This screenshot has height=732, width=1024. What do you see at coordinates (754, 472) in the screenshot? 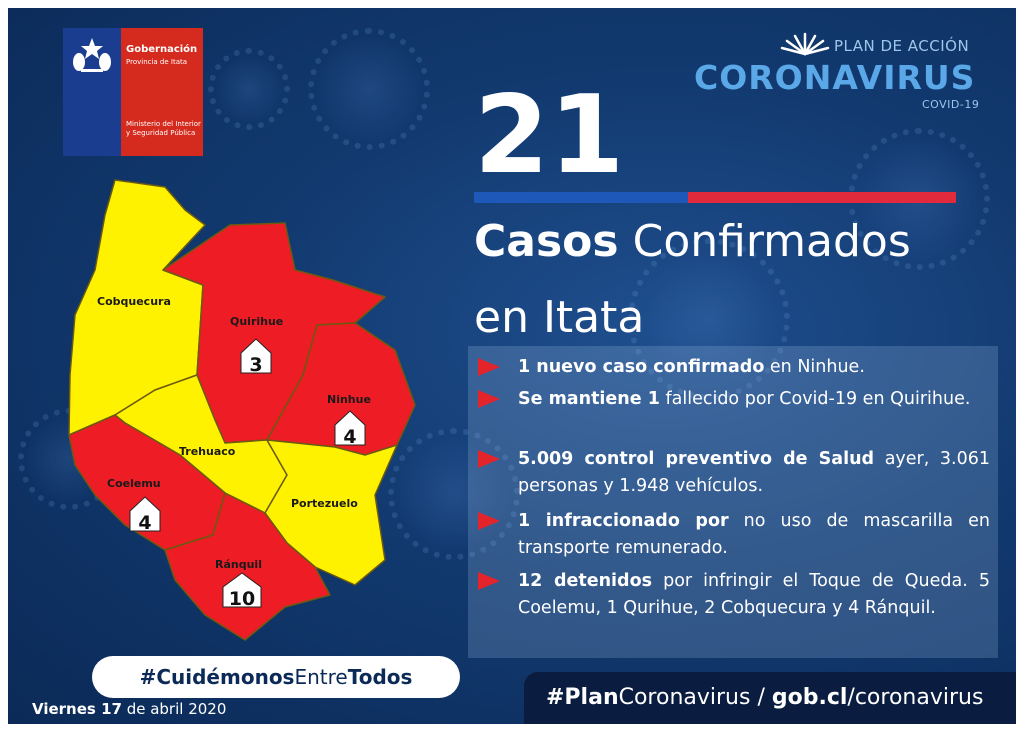
I see `info-item-text: ayer, 3.061 personas y 1.948 vehículos.` at bounding box center [754, 472].